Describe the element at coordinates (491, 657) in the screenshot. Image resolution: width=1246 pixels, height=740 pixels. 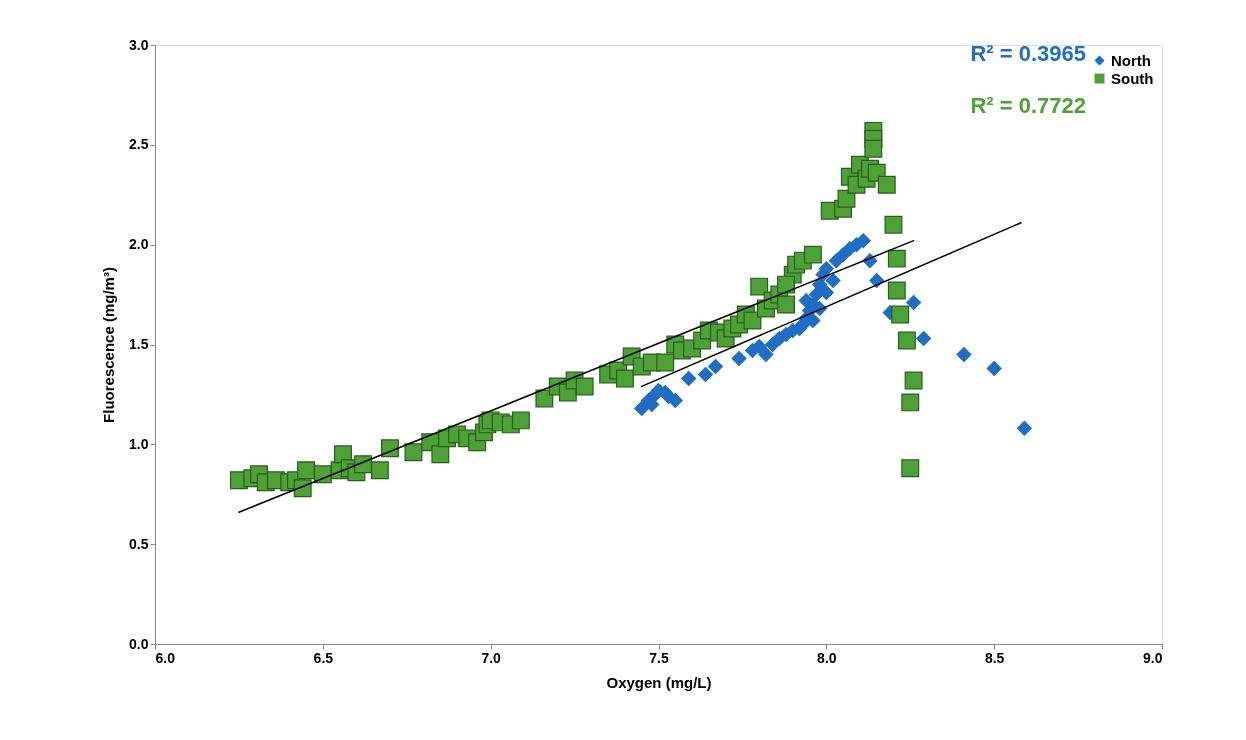
I see `x-tick-label: 7.0` at that location.